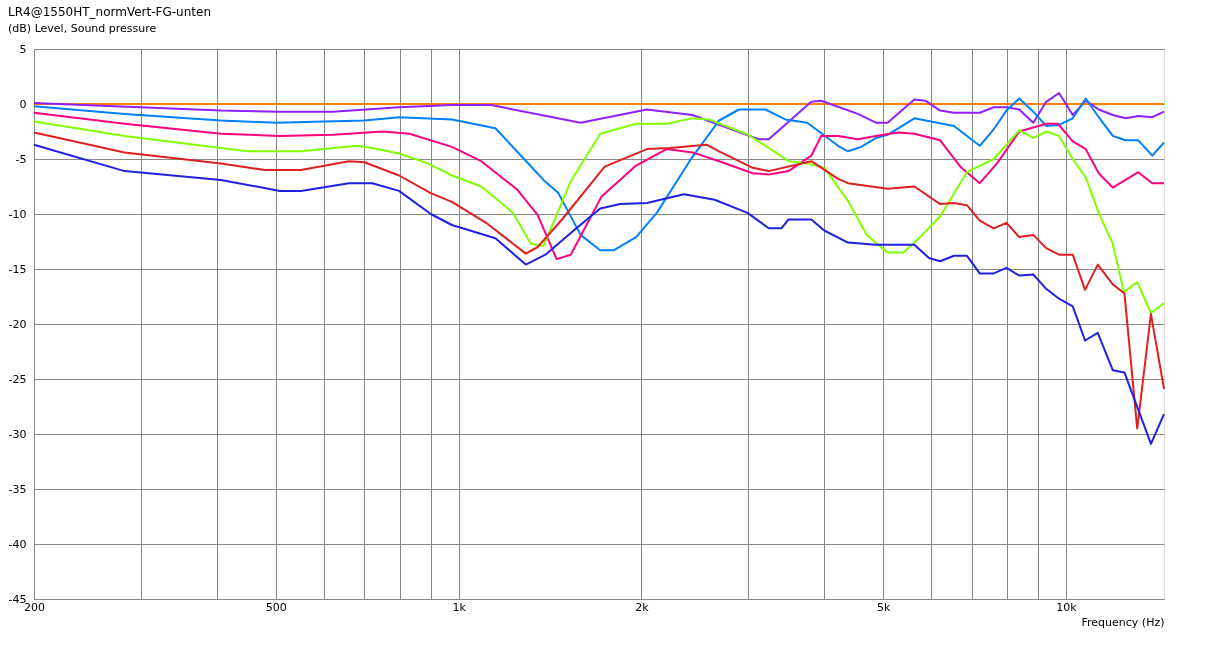 The image size is (1222, 658). What do you see at coordinates (23, 104) in the screenshot?
I see `y-tick-label: 0` at bounding box center [23, 104].